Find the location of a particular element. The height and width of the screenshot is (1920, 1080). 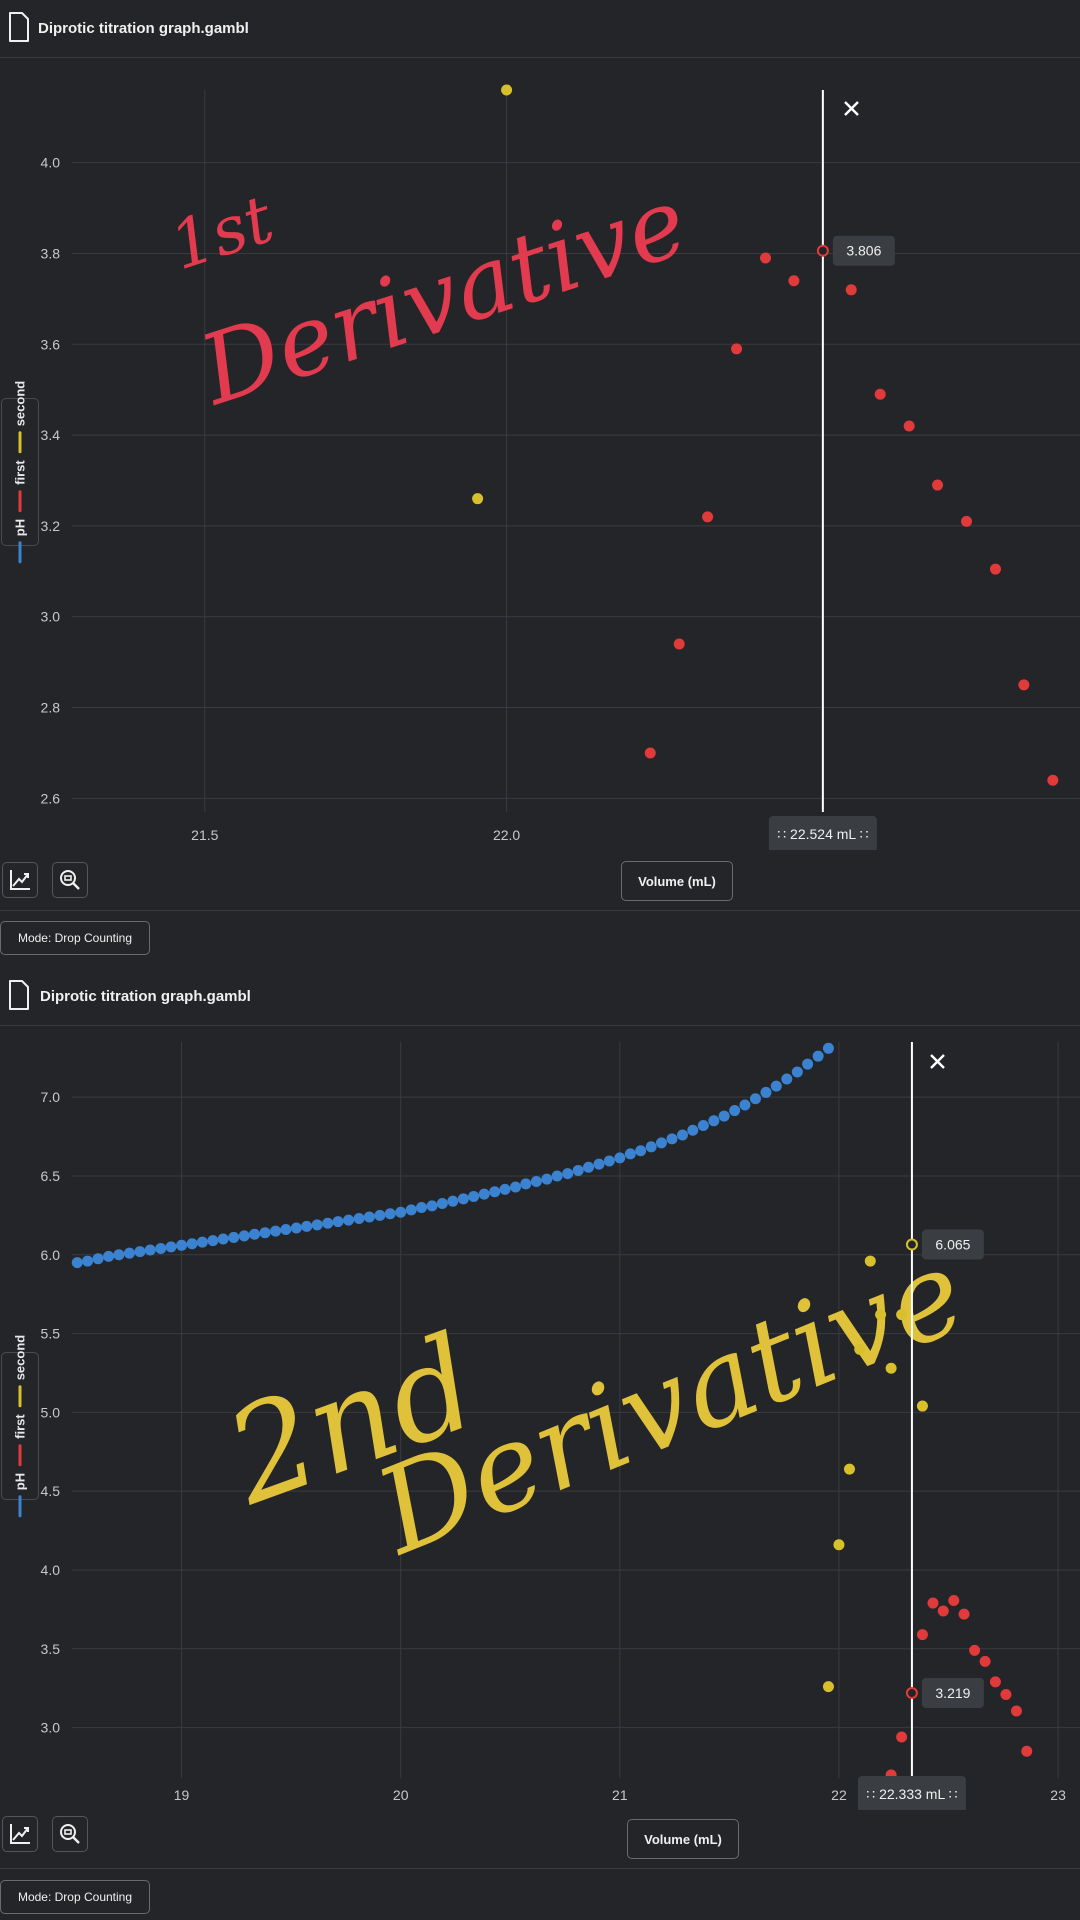

y-tick-label: 3.0 is located at coordinates (51, 1728).